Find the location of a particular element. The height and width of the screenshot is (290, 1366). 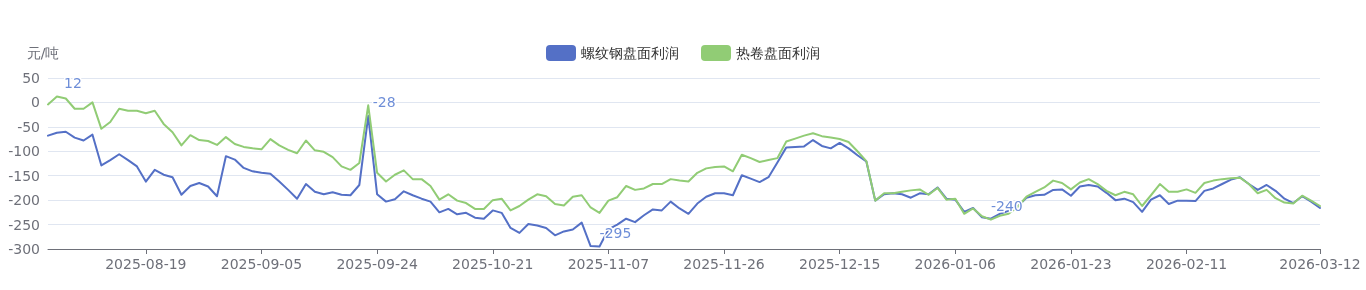

x-tick-label: 2025-11-07 is located at coordinates (608, 264).